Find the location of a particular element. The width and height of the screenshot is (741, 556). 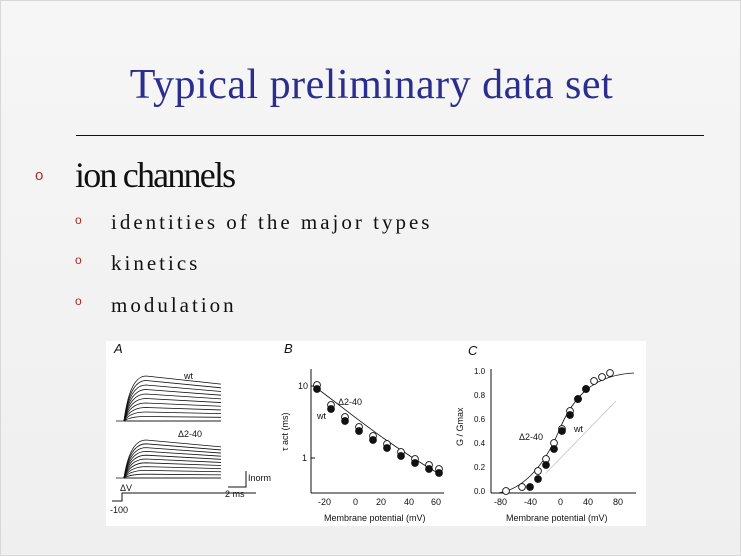

panel-c-ytick: 0.4 is located at coordinates (480, 443).